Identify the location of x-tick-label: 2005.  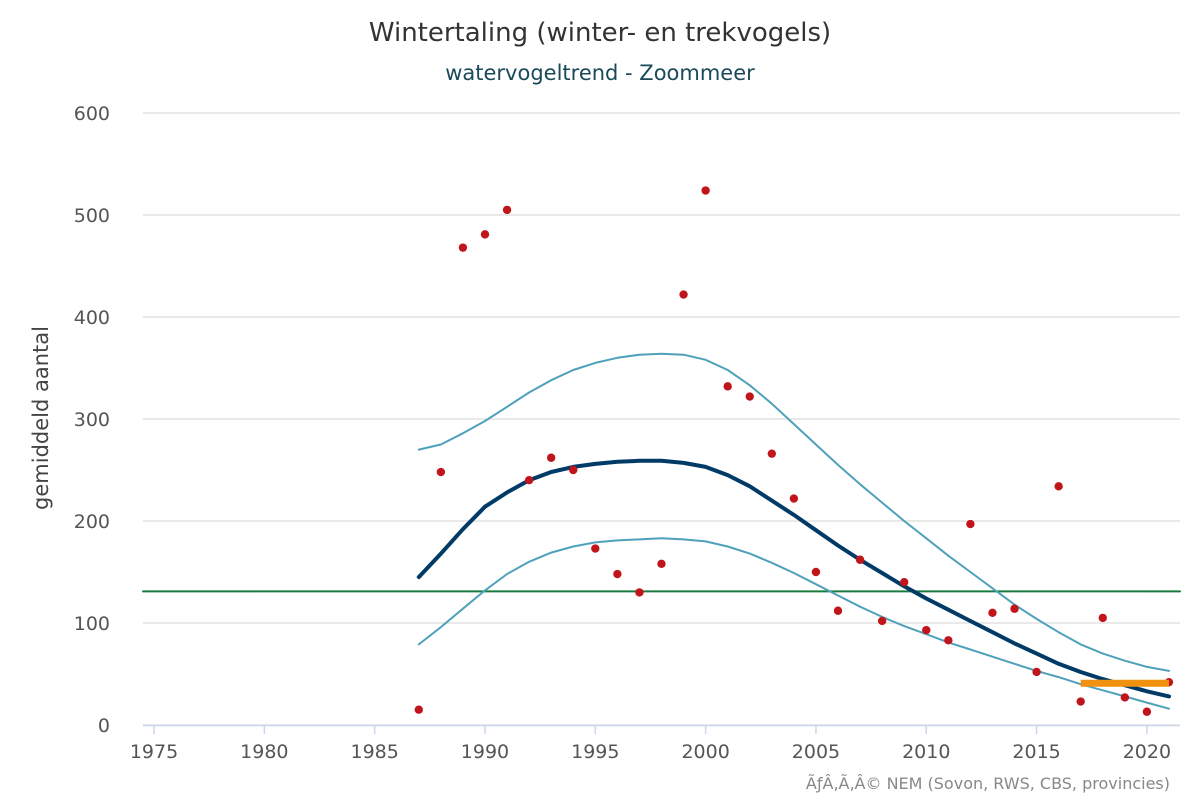
(816, 752).